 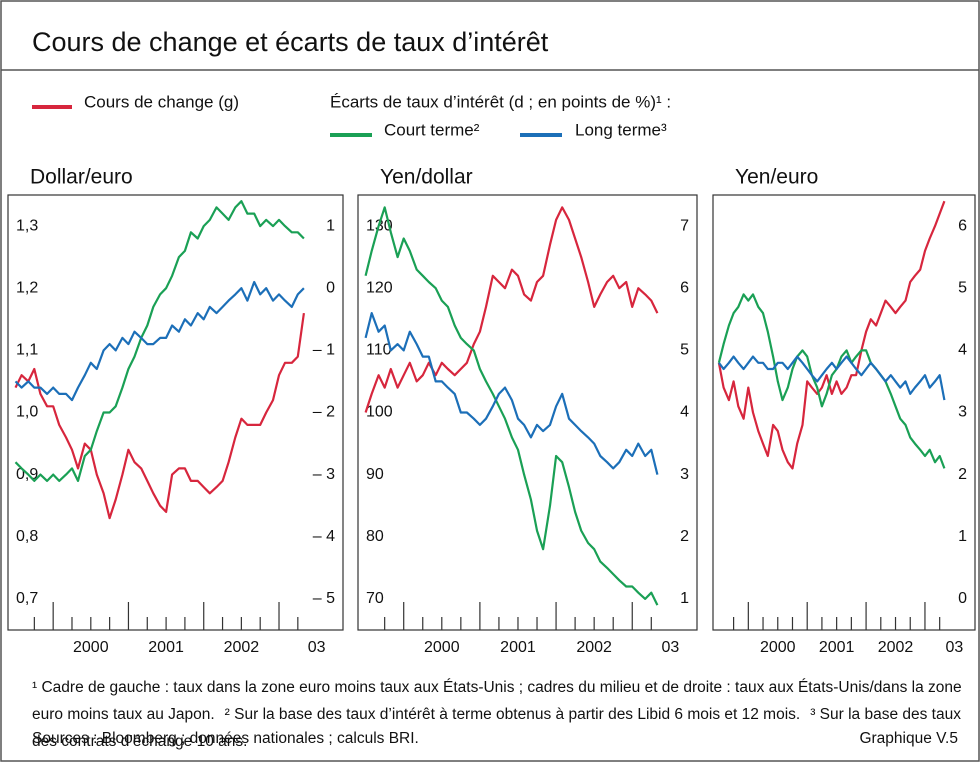 What do you see at coordinates (27, 598) in the screenshot?
I see `y-tick-label: 0,7` at bounding box center [27, 598].